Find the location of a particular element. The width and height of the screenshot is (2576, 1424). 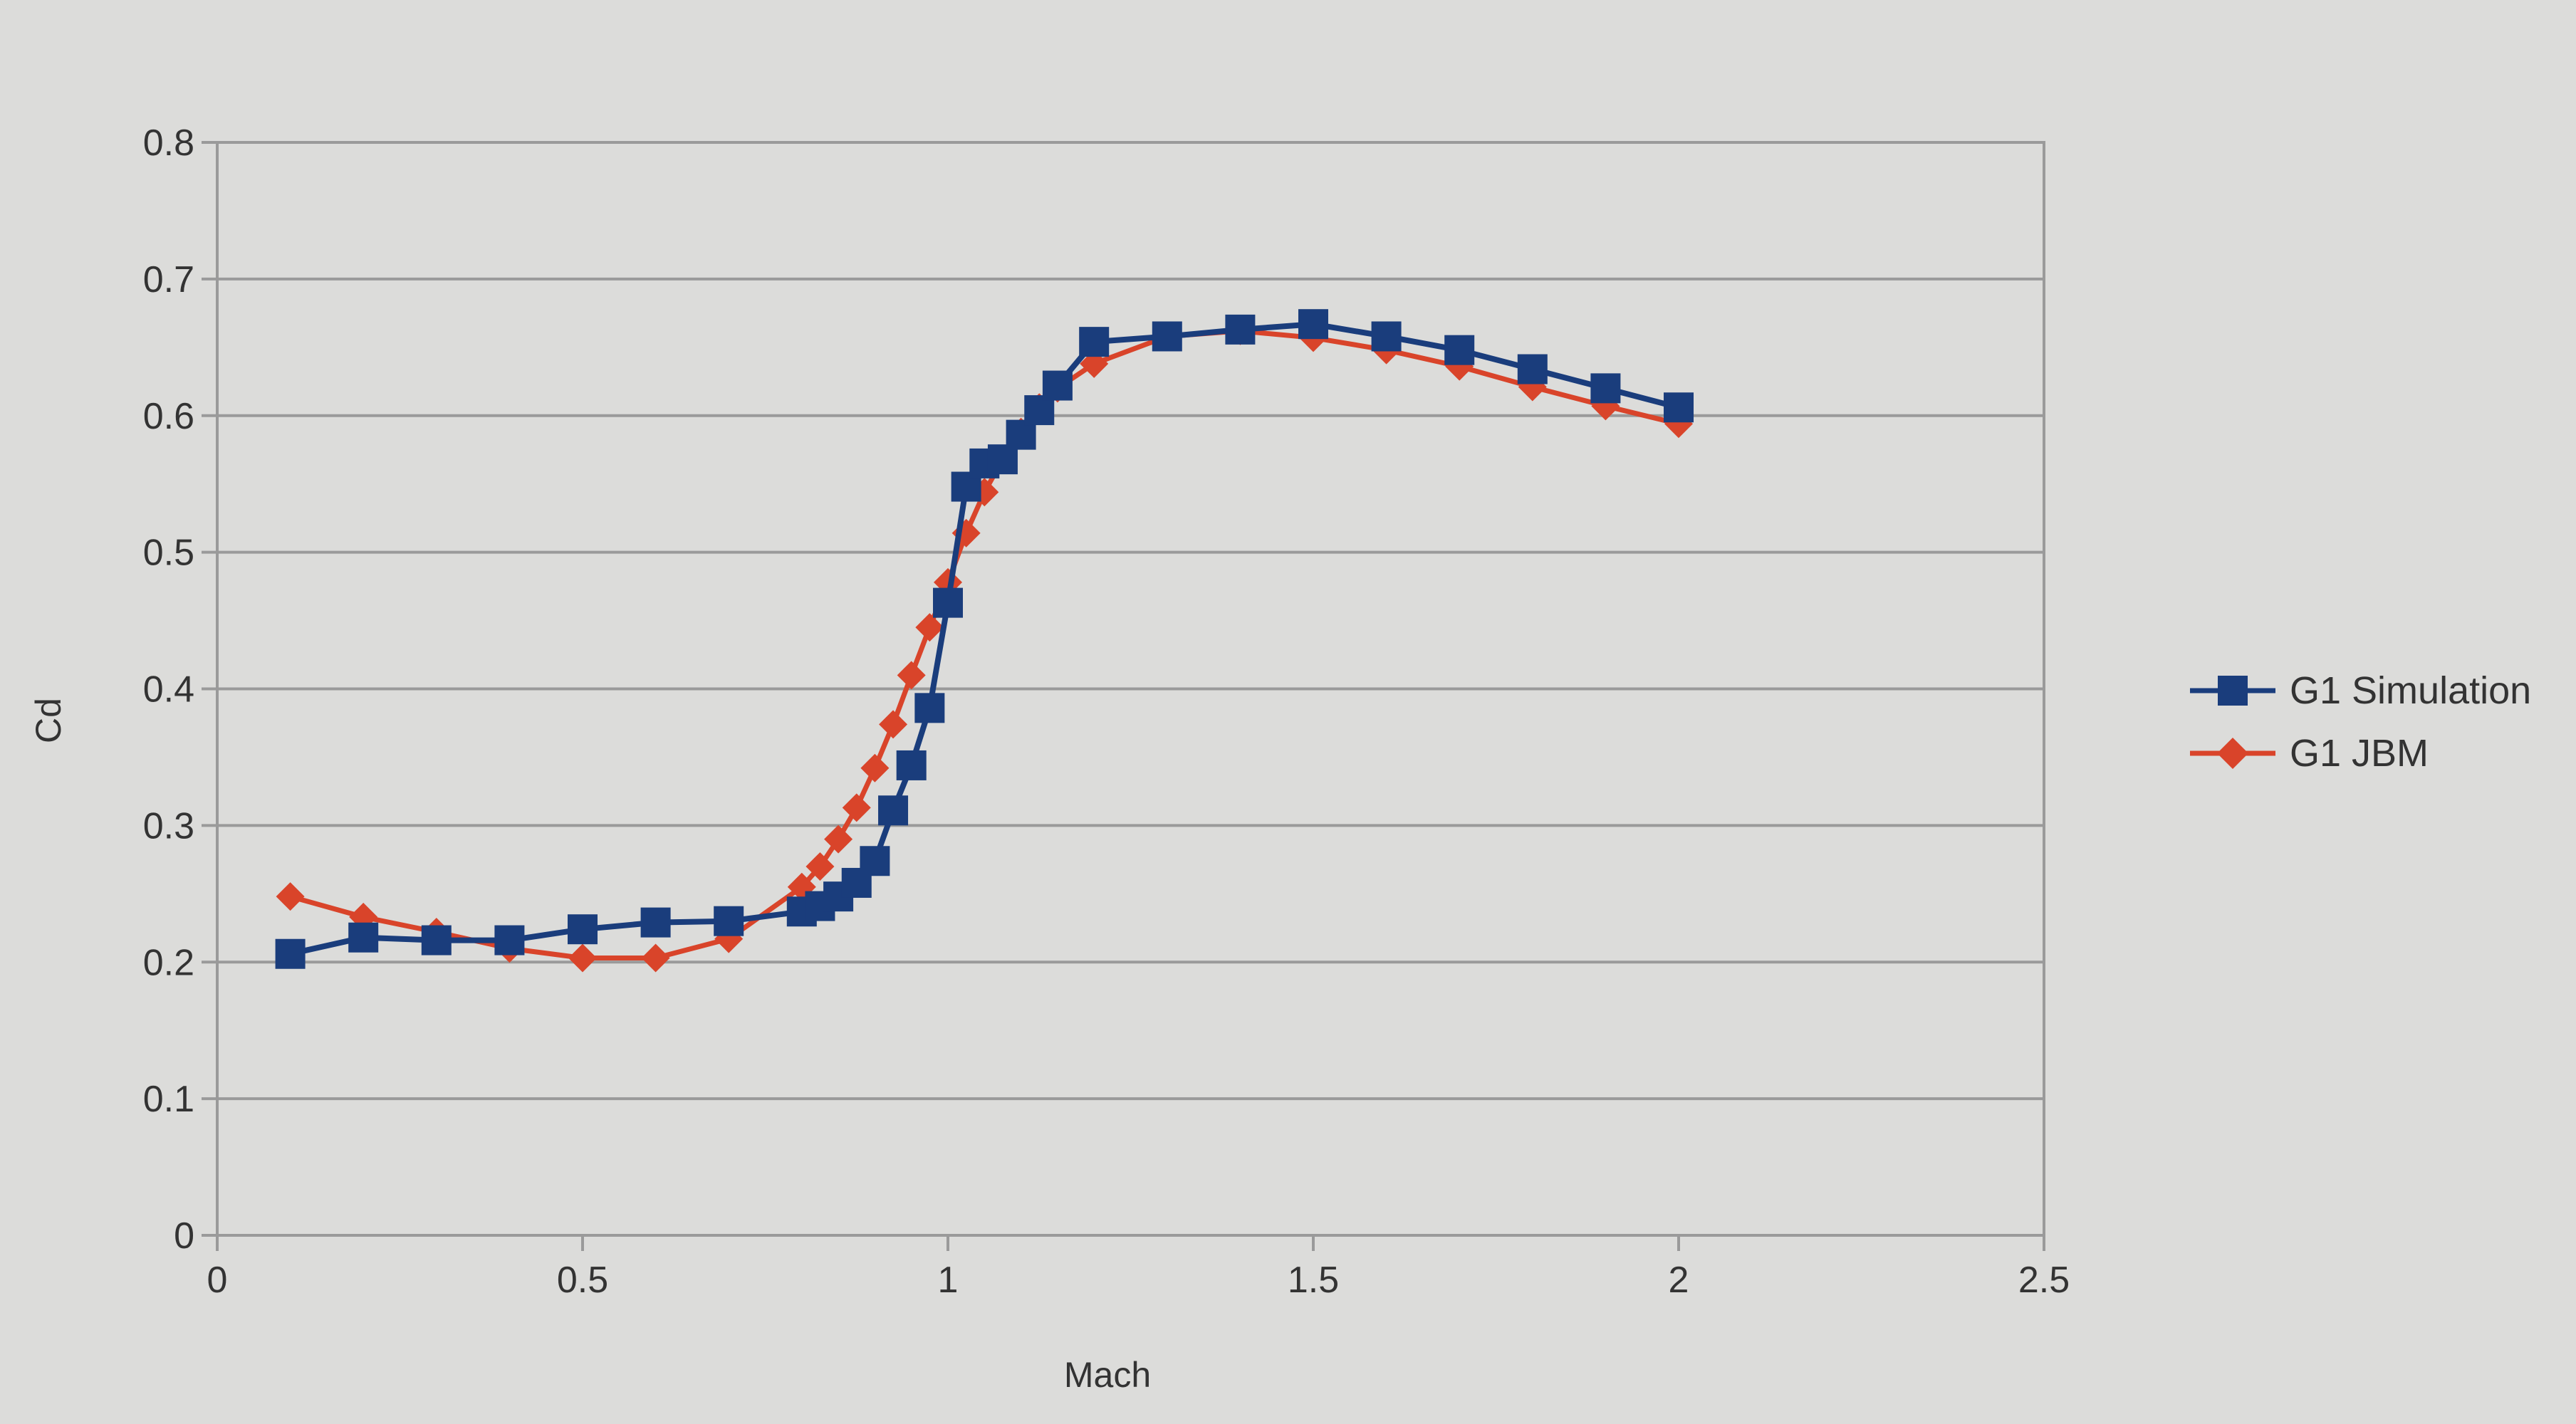

legend-label-jbm: G1 JBM is located at coordinates (2359, 753).